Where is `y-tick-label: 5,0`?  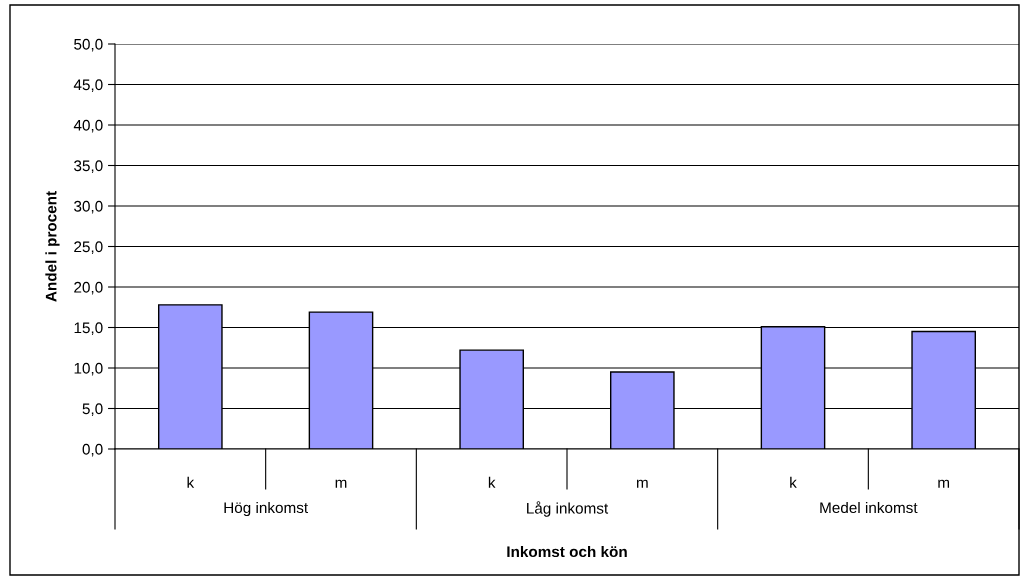 y-tick-label: 5,0 is located at coordinates (92, 409).